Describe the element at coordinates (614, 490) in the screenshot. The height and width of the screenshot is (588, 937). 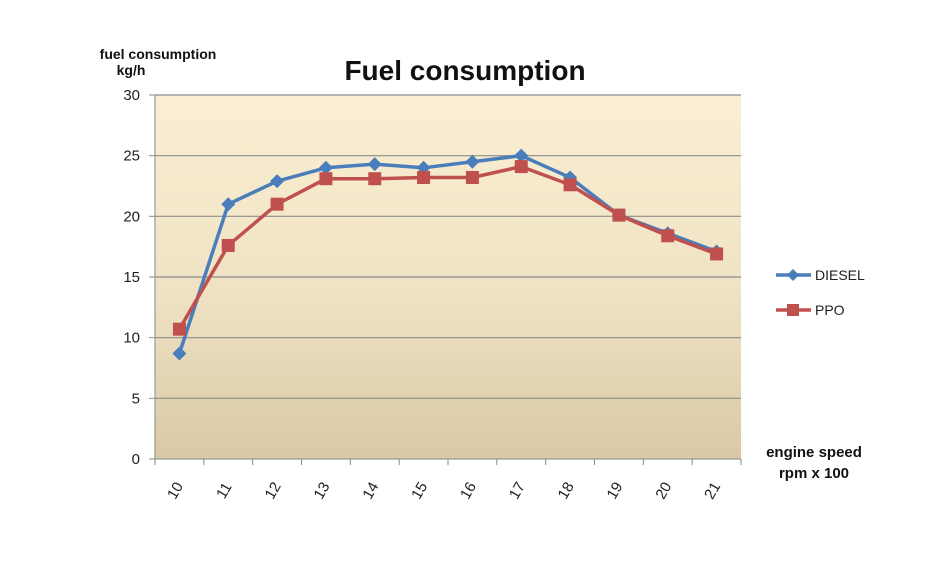
I see `x-tick-label: 19` at that location.